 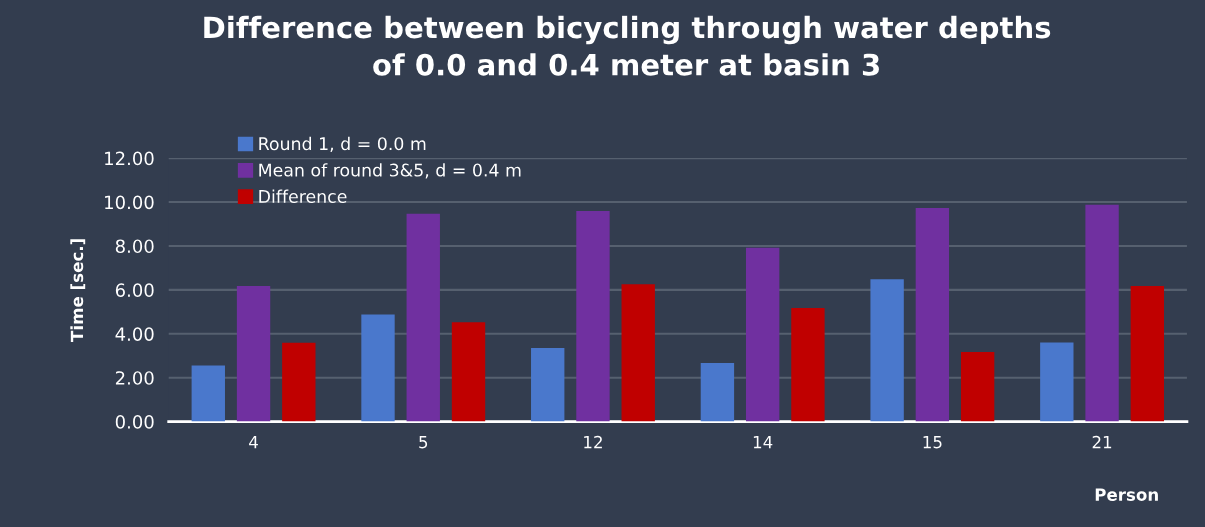 What do you see at coordinates (134, 378) in the screenshot?
I see `y-tick-label: 2.00` at bounding box center [134, 378].